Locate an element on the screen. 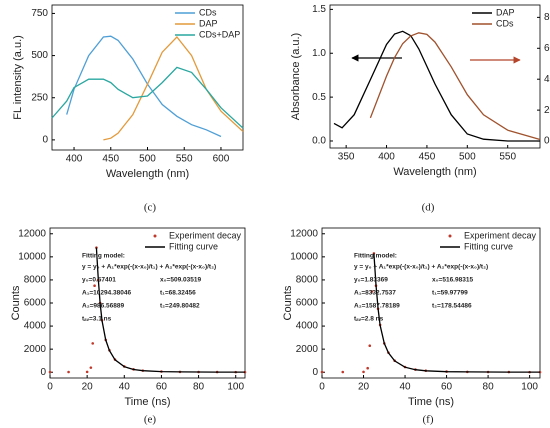  y-tick-label: 1.5 is located at coordinates (319, 9).